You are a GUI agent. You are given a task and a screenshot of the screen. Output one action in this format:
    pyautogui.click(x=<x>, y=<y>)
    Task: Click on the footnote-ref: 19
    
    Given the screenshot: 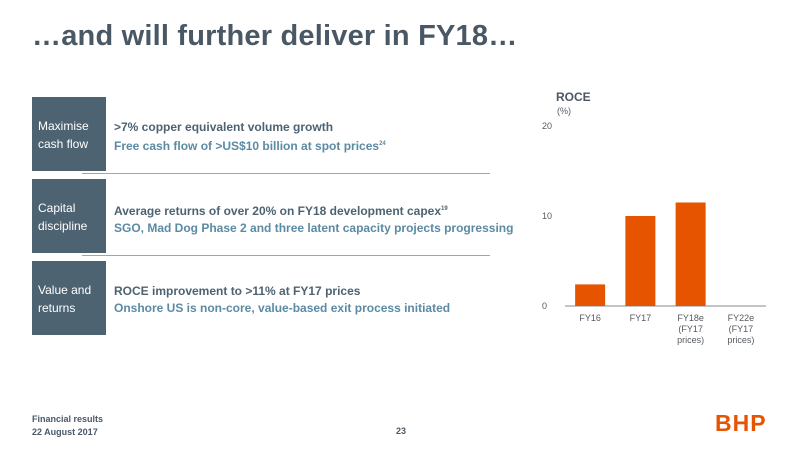 What is the action you would take?
    pyautogui.click(x=444, y=209)
    